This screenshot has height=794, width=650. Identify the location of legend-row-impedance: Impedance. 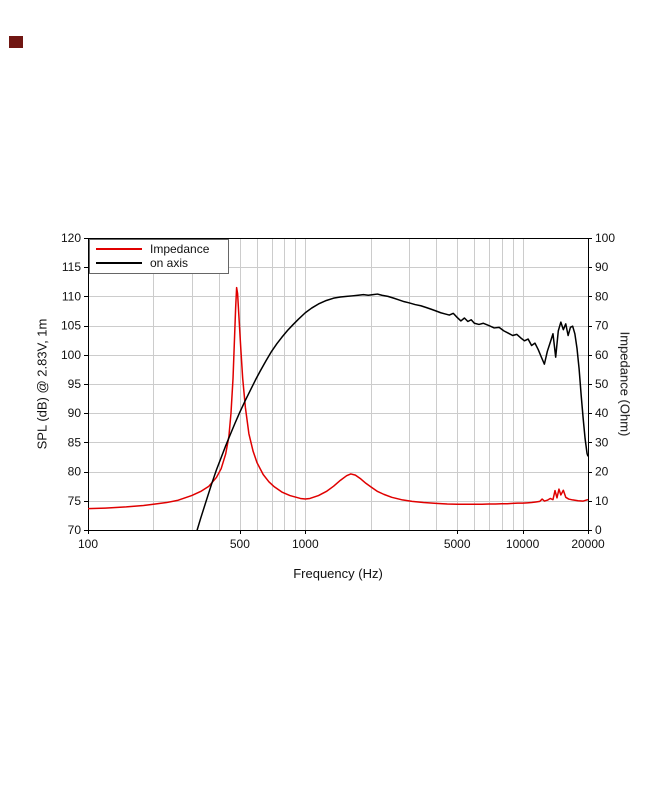
(159, 249).